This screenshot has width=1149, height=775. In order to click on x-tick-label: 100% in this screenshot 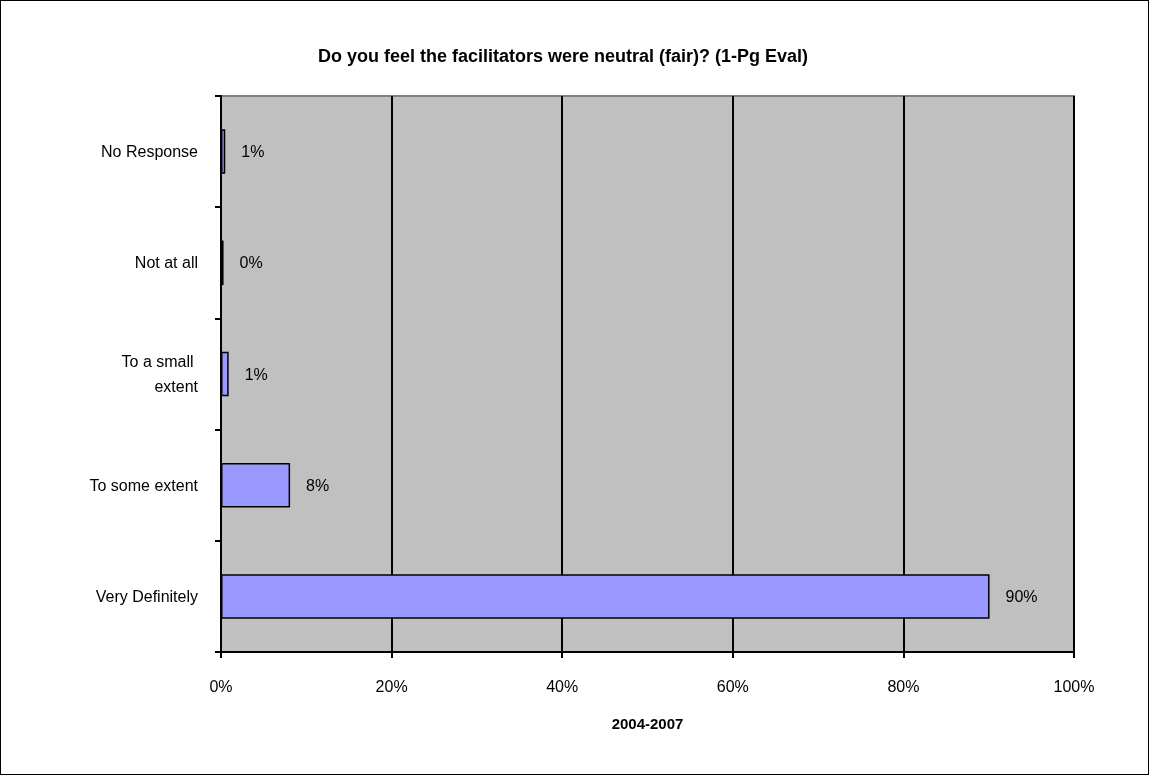, I will do `click(1074, 686)`.